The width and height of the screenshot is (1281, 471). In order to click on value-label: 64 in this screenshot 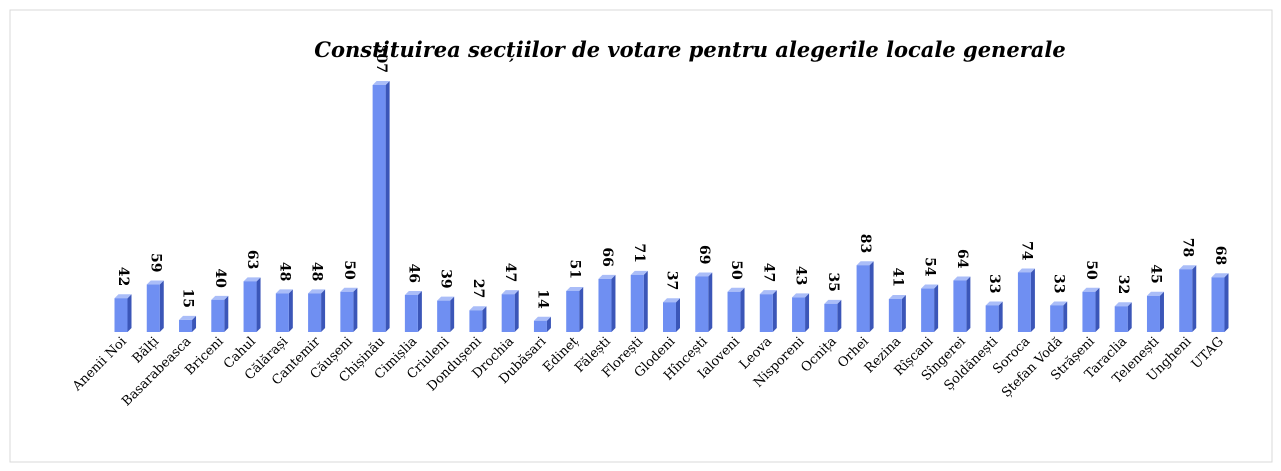, I will do `click(962, 259)`.